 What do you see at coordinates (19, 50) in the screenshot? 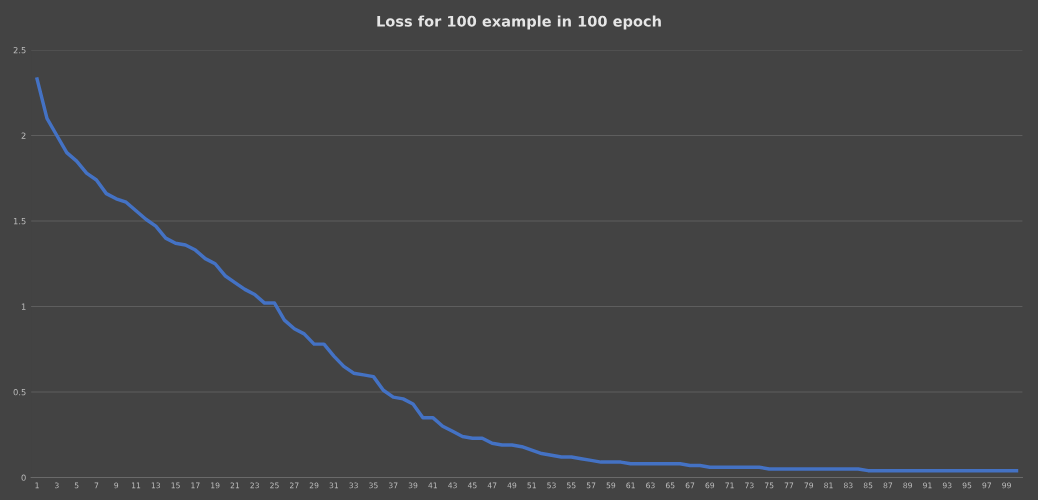
I see `y-tick-label: 2.5` at bounding box center [19, 50].